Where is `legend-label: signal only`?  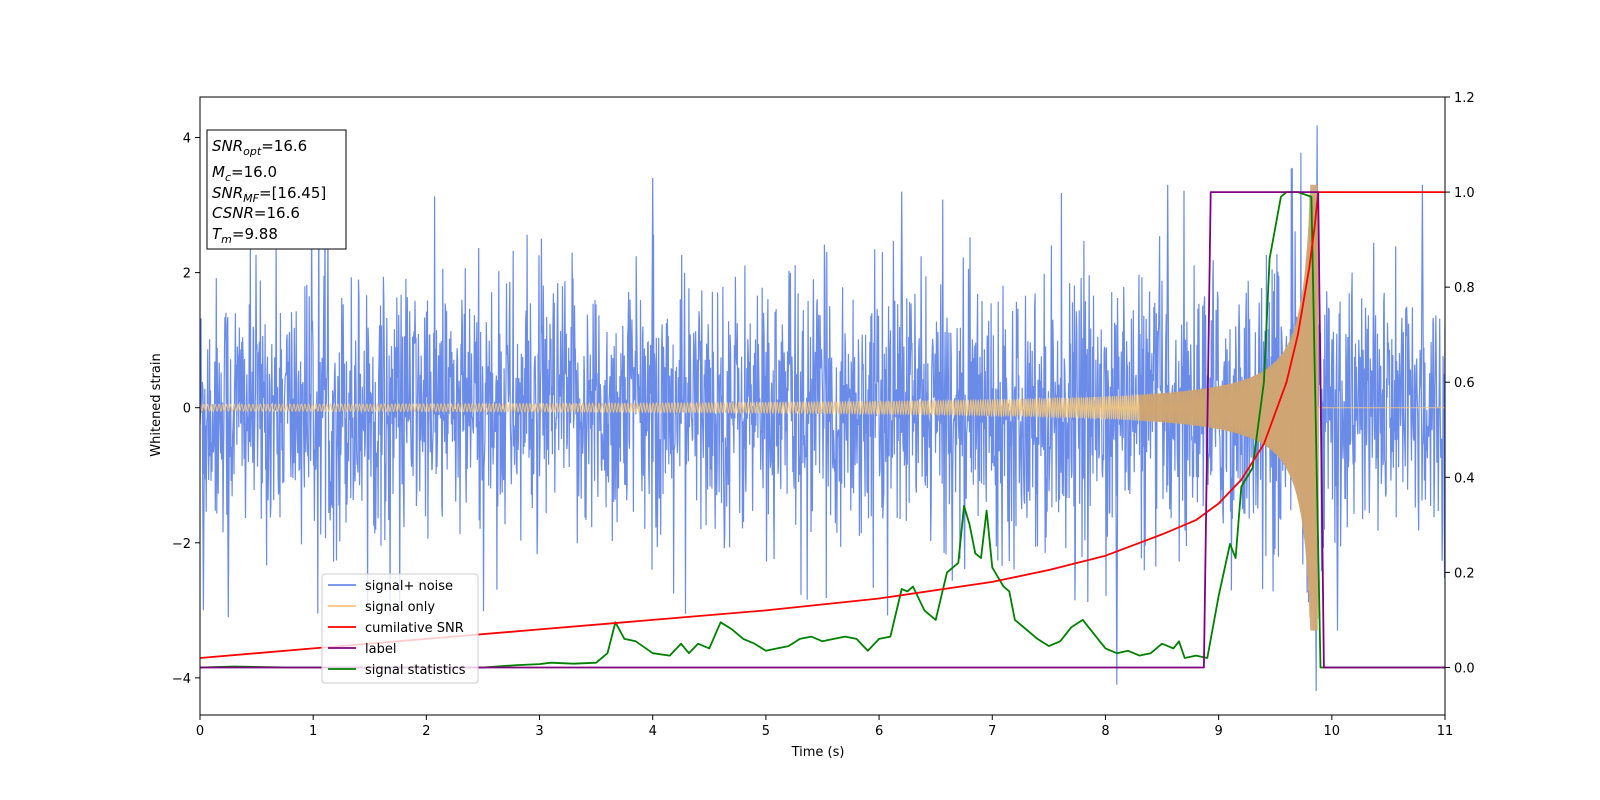
legend-label: signal only is located at coordinates (400, 607).